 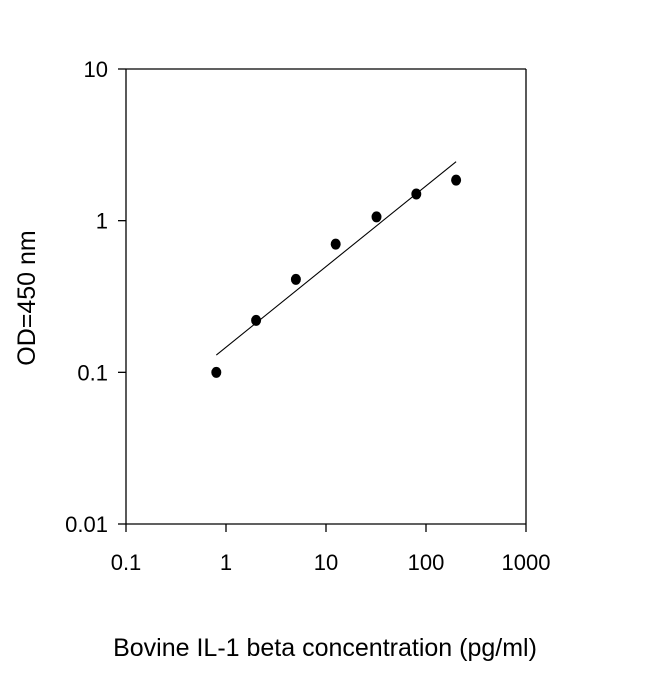 I want to click on y-axis-title: OD=450 nm, so click(x=27, y=298).